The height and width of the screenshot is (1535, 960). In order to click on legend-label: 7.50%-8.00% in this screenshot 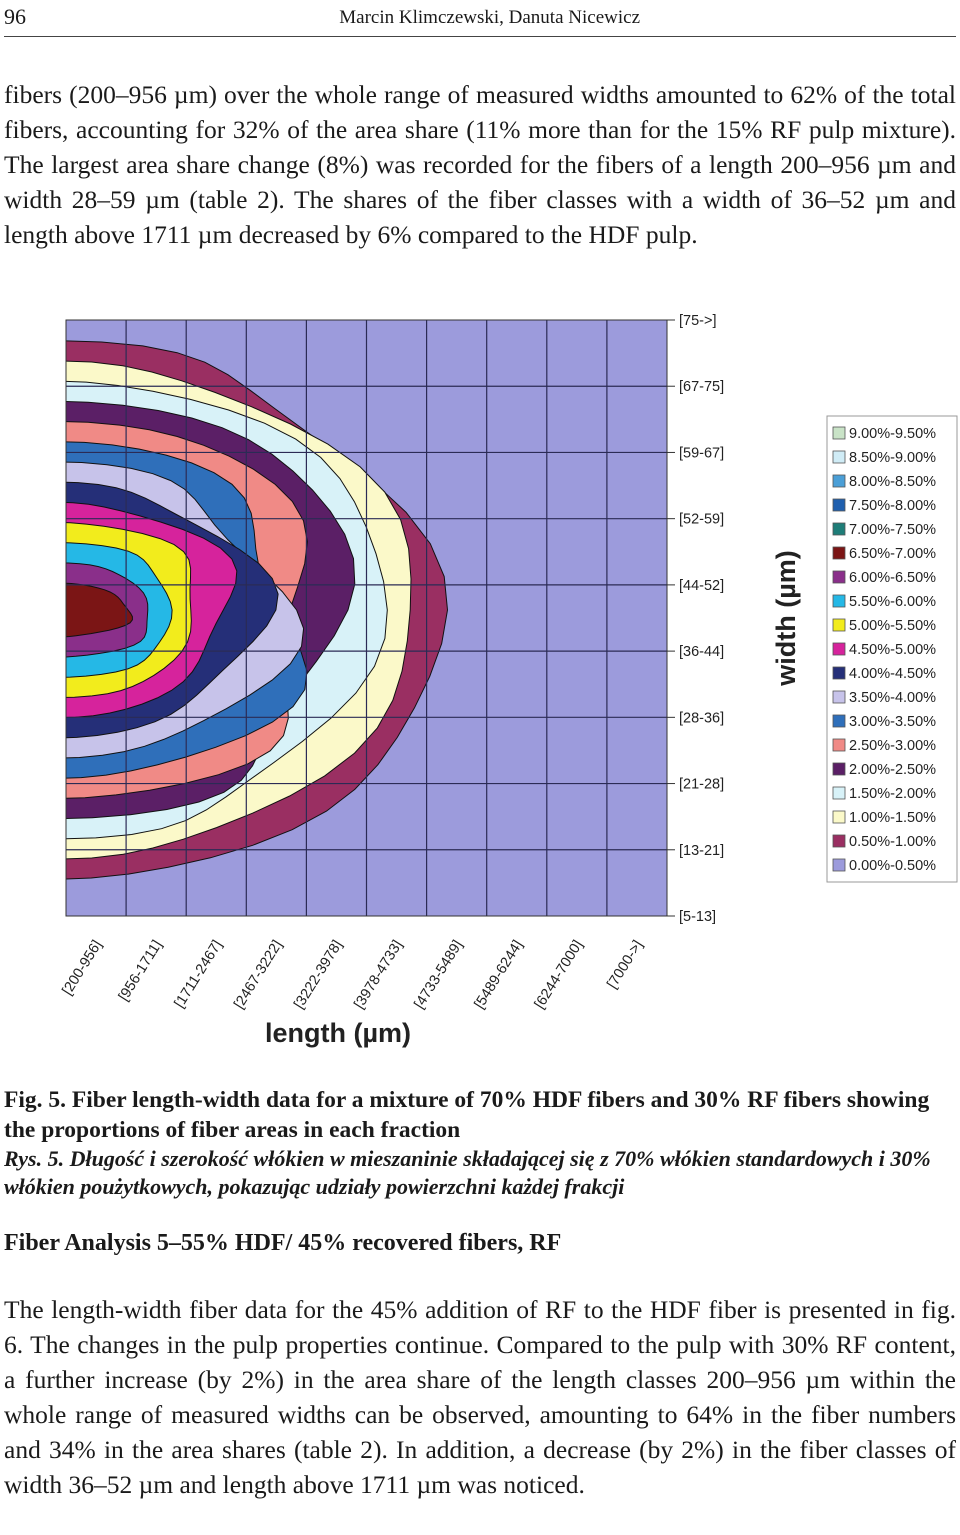, I will do `click(892, 506)`.